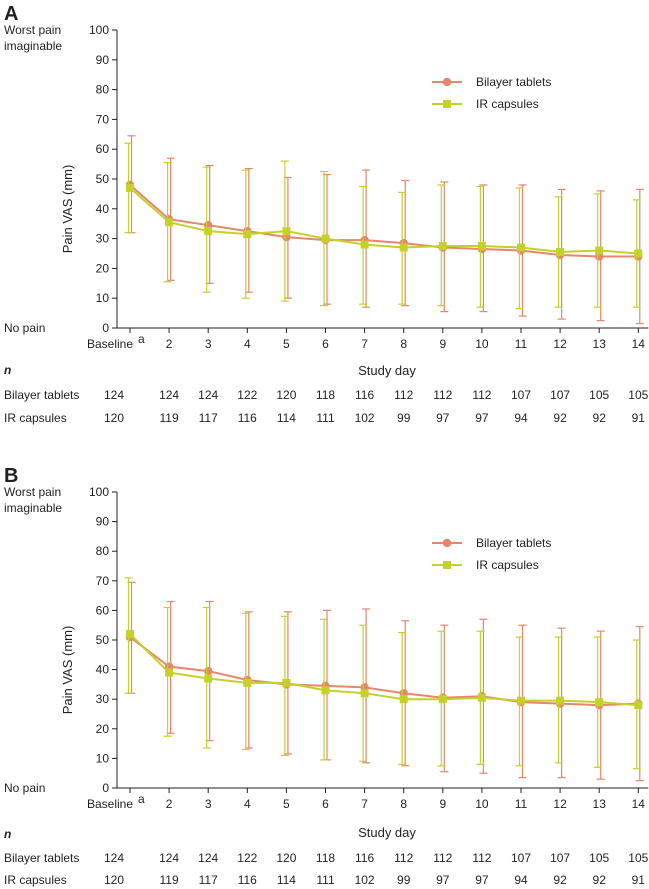 The width and height of the screenshot is (649, 889). Describe the element at coordinates (286, 344) in the screenshot. I see `x-tick-label: 5` at that location.